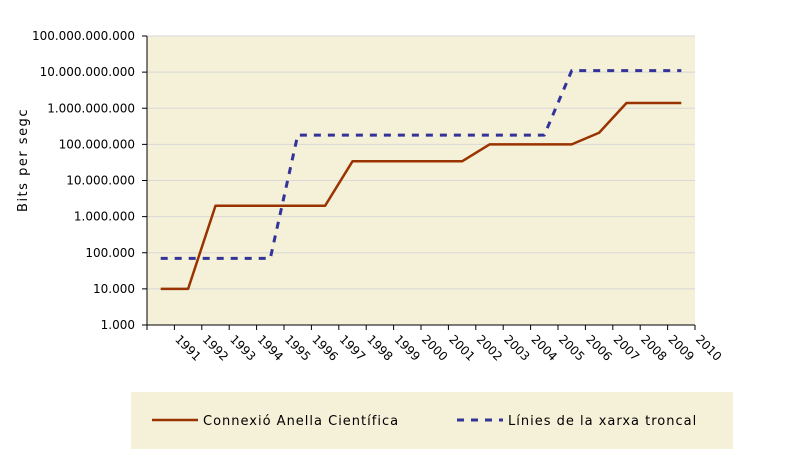 This screenshot has height=462, width=811. What do you see at coordinates (23, 160) in the screenshot?
I see `y-axis-title: Bits per segc` at bounding box center [23, 160].